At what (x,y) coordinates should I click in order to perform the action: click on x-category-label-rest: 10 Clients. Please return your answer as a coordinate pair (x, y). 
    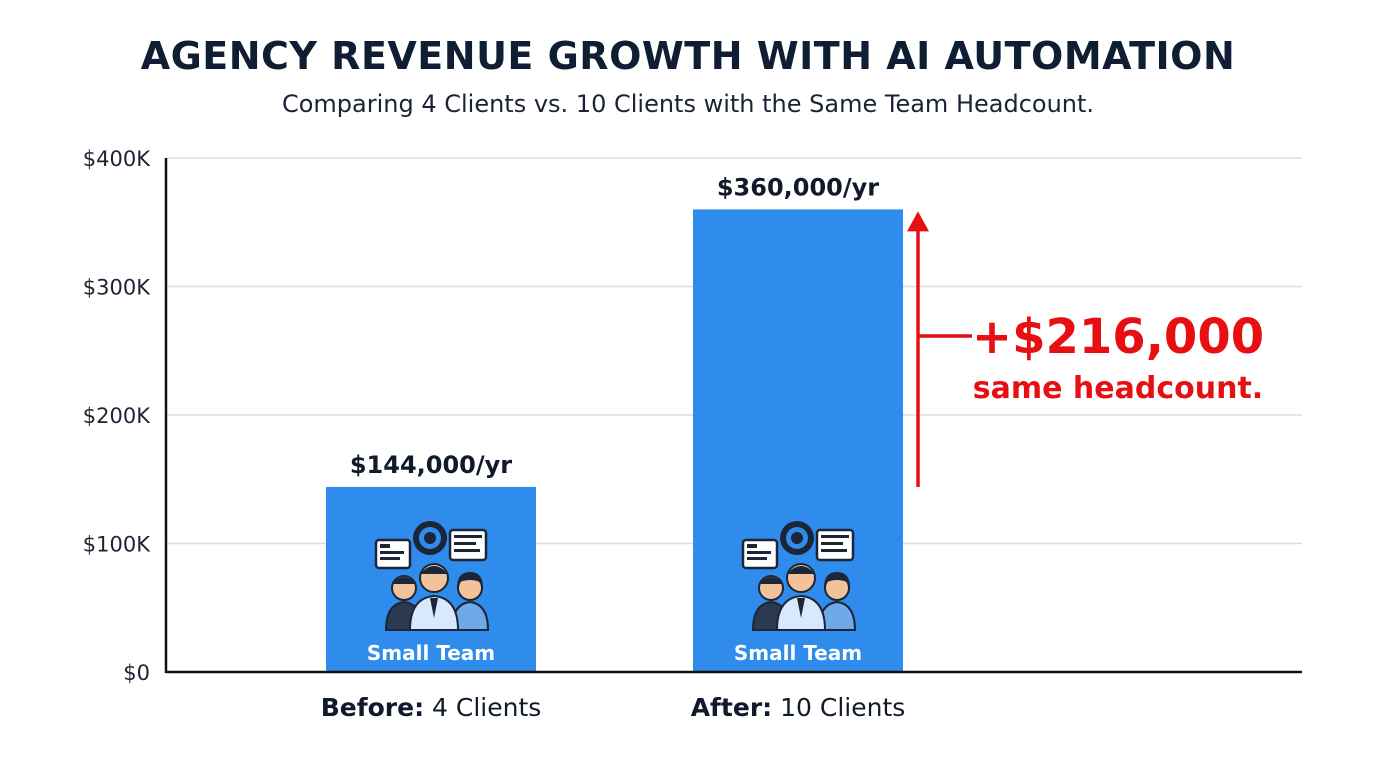
    Looking at the image, I should click on (838, 707).